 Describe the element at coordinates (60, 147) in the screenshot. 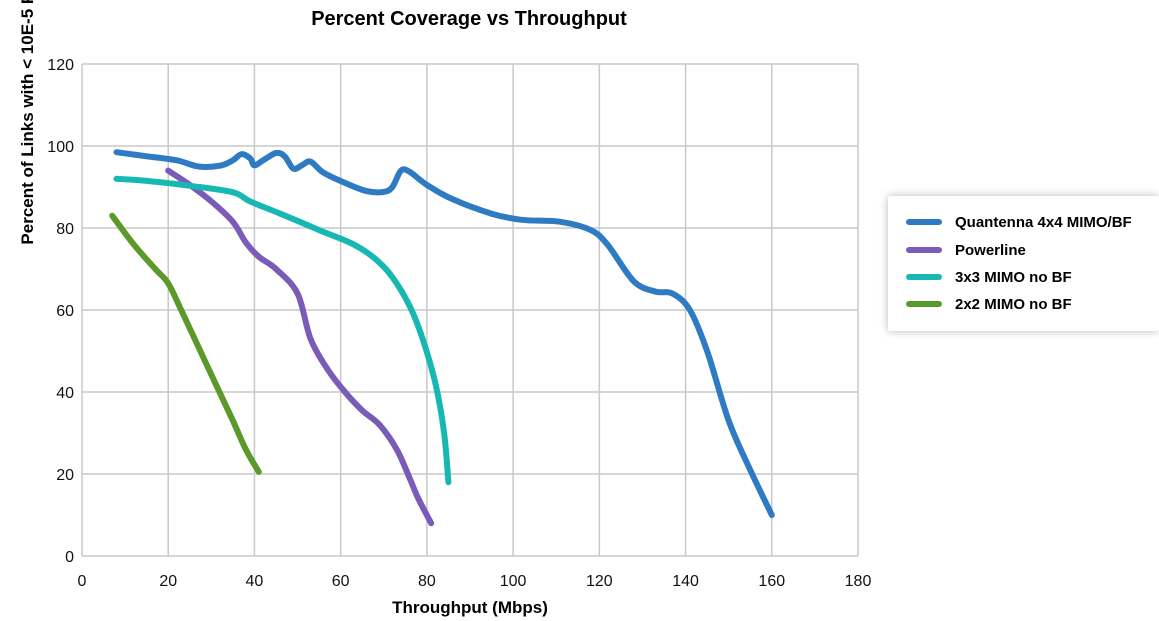

I see `y-tick-label: 100` at that location.